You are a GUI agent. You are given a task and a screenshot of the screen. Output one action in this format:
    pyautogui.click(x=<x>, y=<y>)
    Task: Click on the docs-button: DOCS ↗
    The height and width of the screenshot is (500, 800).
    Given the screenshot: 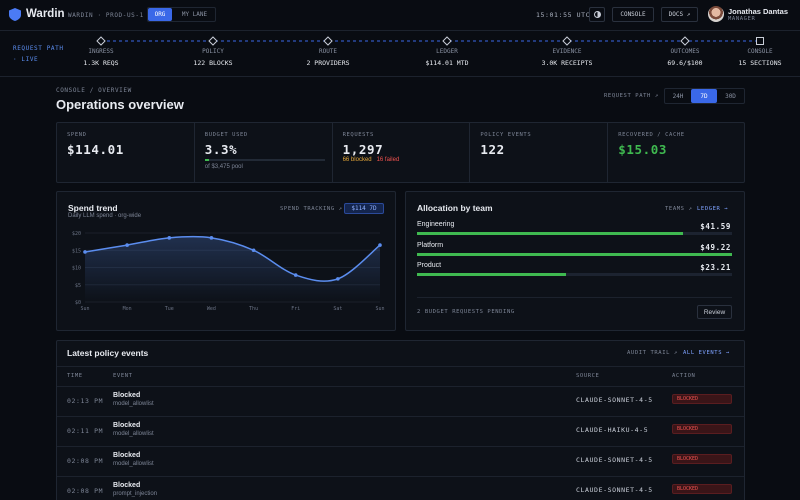 What is the action you would take?
    pyautogui.click(x=679, y=14)
    